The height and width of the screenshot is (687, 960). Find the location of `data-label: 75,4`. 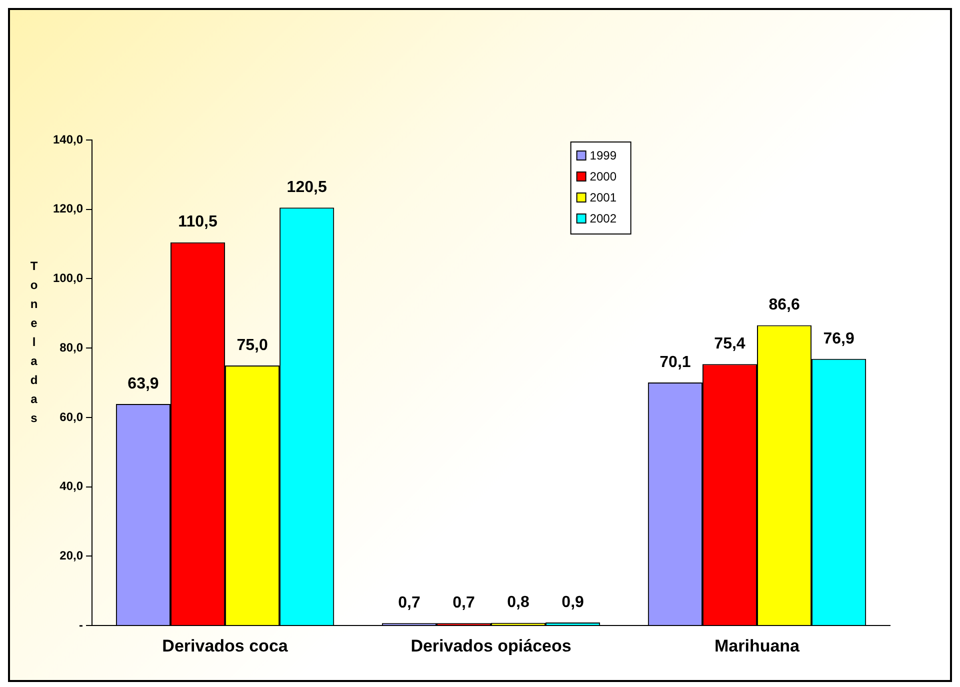

data-label: 75,4 is located at coordinates (730, 343).